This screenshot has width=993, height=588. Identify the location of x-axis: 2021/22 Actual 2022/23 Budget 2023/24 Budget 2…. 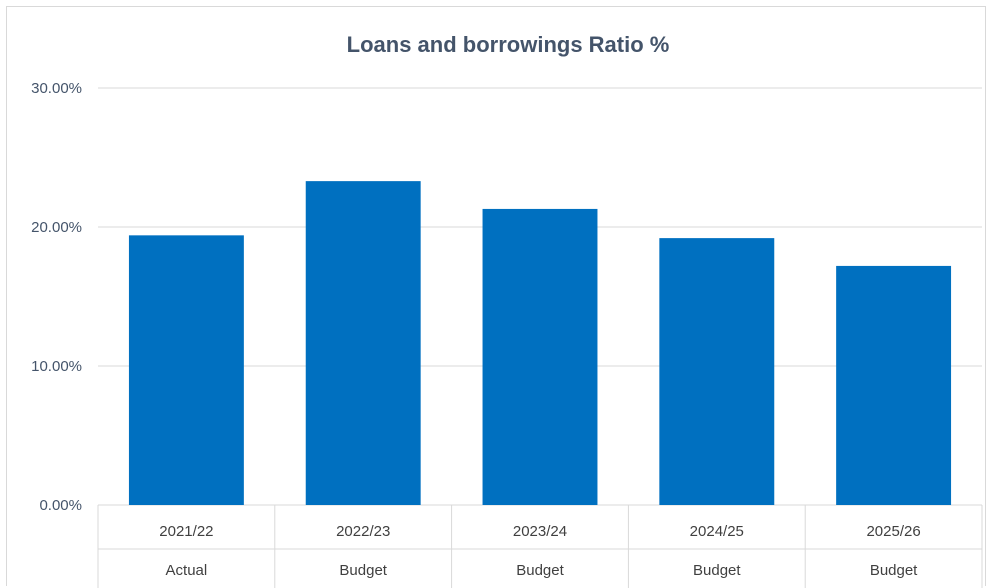
(540, 546).